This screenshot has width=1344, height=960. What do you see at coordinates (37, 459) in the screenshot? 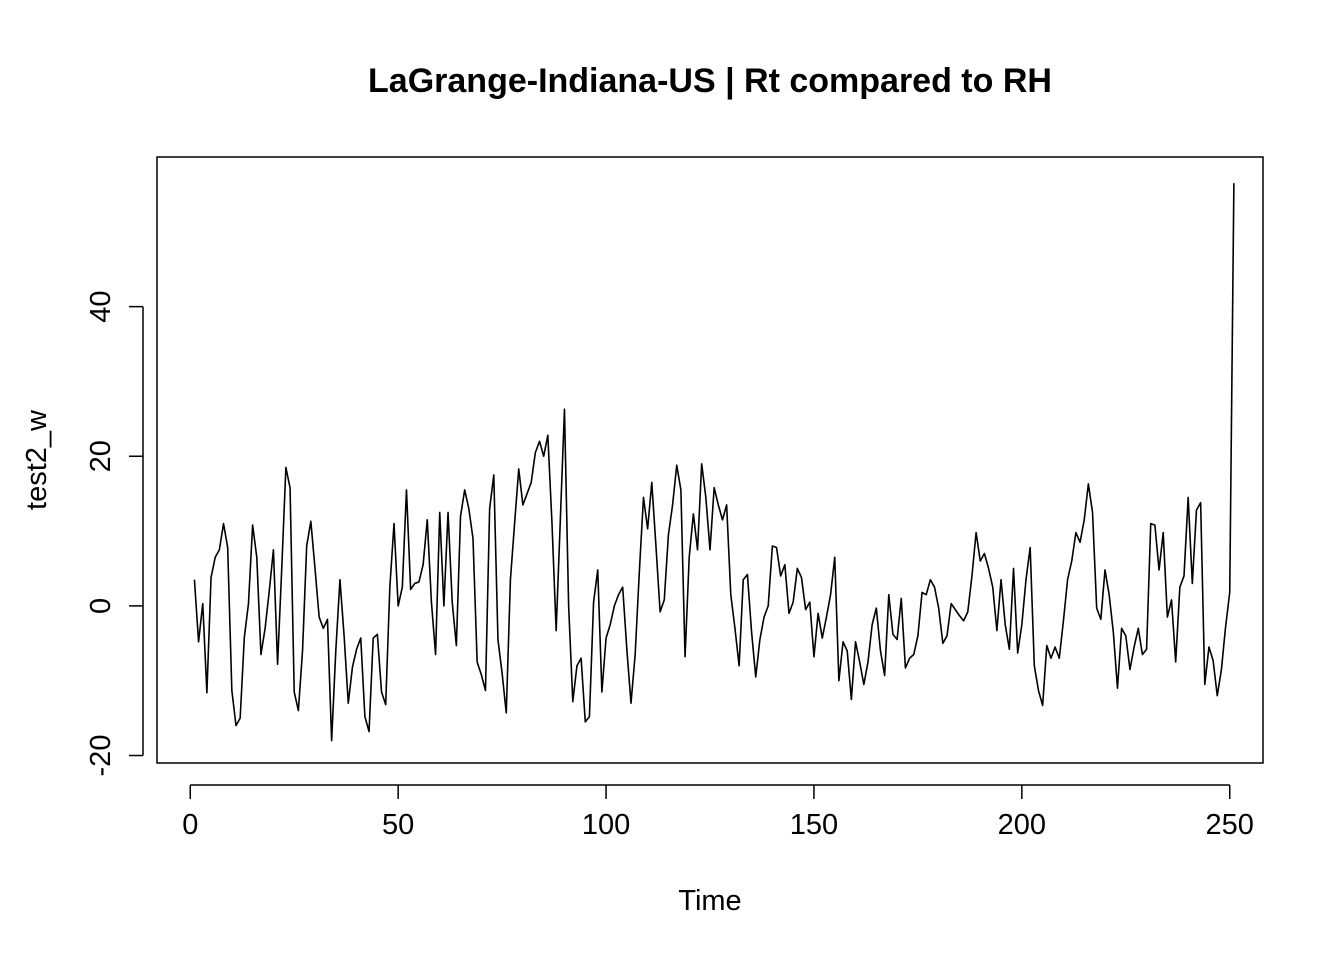
I see `y-axis-label: test2_w` at bounding box center [37, 459].